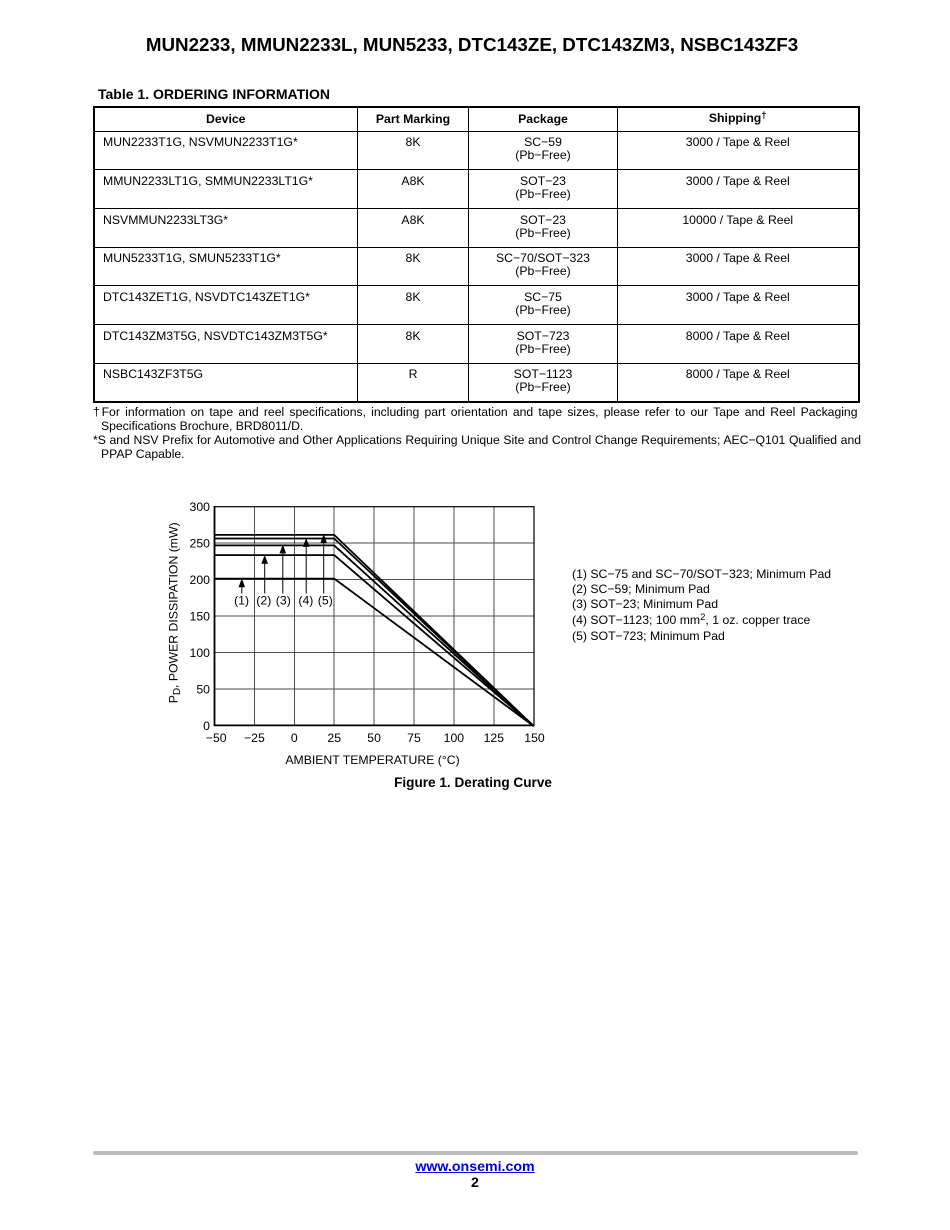 Image resolution: width=950 pixels, height=1230 pixels. Describe the element at coordinates (200, 544) in the screenshot. I see `svg-text: 250` at that location.